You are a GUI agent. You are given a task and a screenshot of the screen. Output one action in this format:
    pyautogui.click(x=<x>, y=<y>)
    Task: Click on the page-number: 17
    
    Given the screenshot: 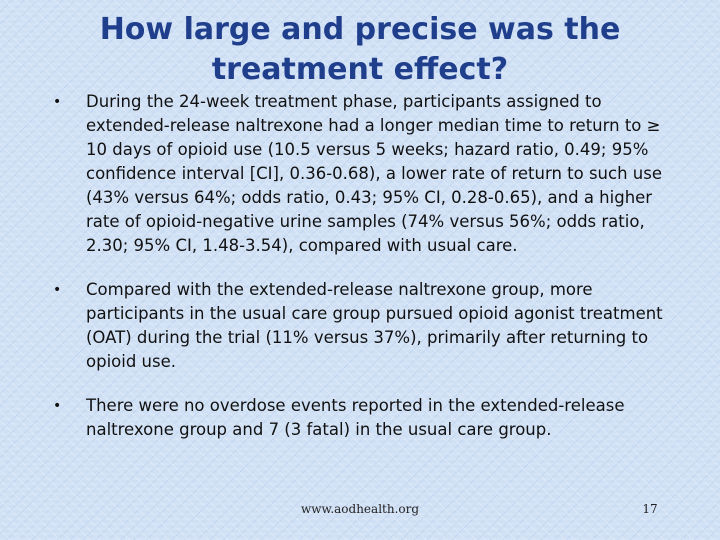 What is the action you would take?
    pyautogui.click(x=650, y=509)
    